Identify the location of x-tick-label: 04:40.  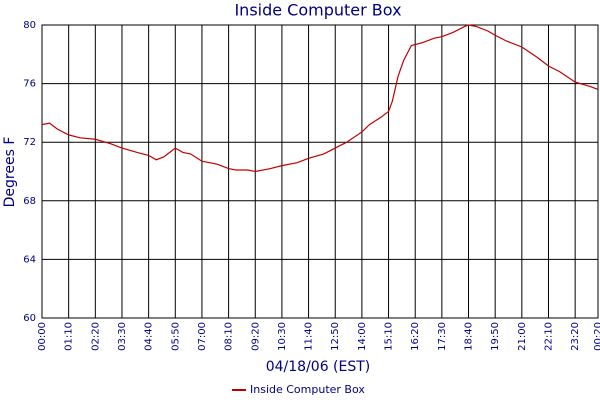
(149, 336).